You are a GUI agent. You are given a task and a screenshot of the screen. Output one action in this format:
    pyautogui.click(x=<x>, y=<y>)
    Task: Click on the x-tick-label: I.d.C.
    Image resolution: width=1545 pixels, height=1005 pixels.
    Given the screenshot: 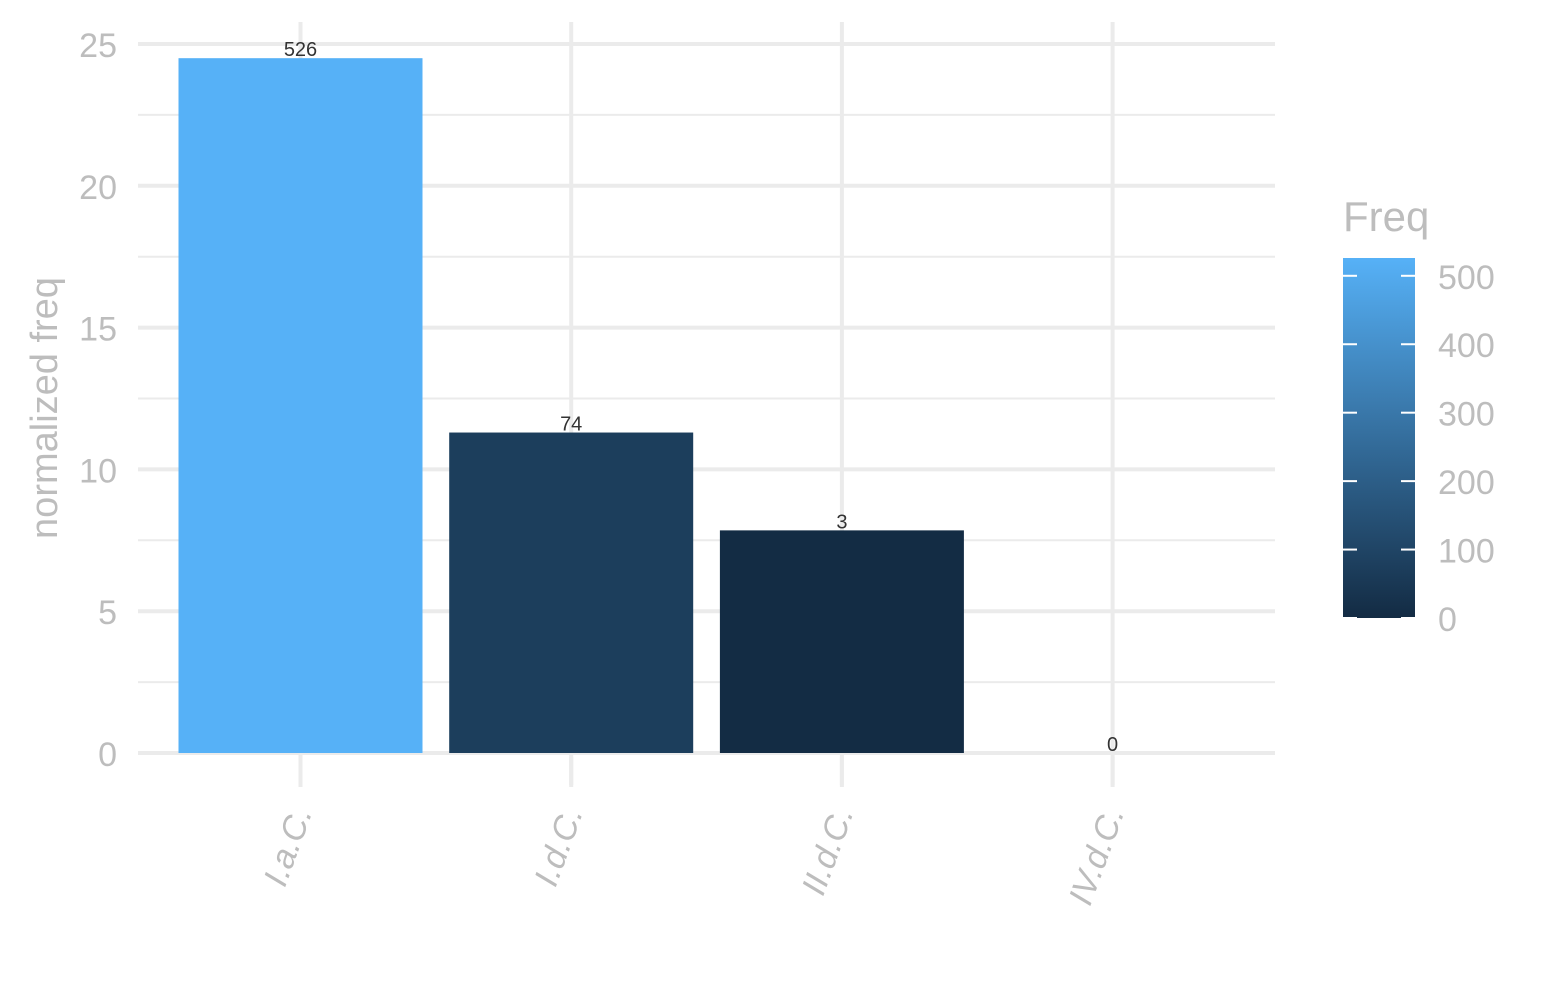 What is the action you would take?
    pyautogui.click(x=558, y=846)
    